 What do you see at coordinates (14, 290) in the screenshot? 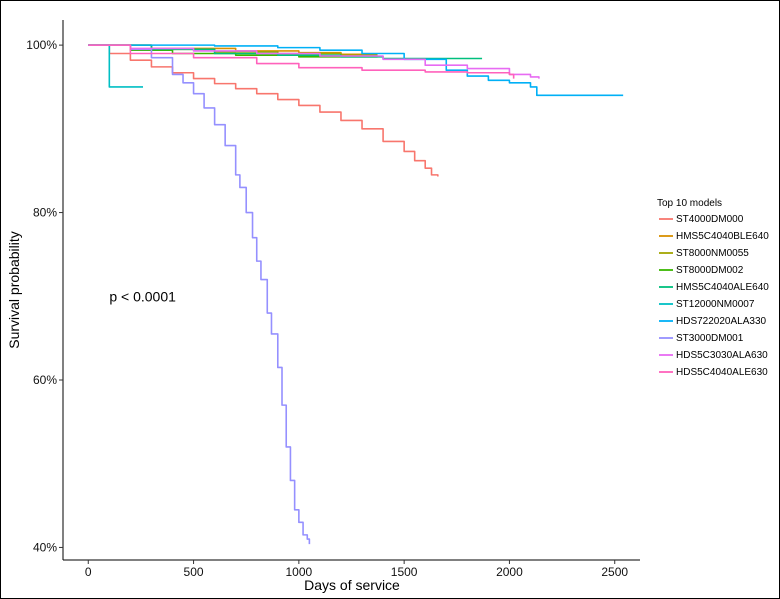
I see `y-axis-title: Survival probability` at bounding box center [14, 290].